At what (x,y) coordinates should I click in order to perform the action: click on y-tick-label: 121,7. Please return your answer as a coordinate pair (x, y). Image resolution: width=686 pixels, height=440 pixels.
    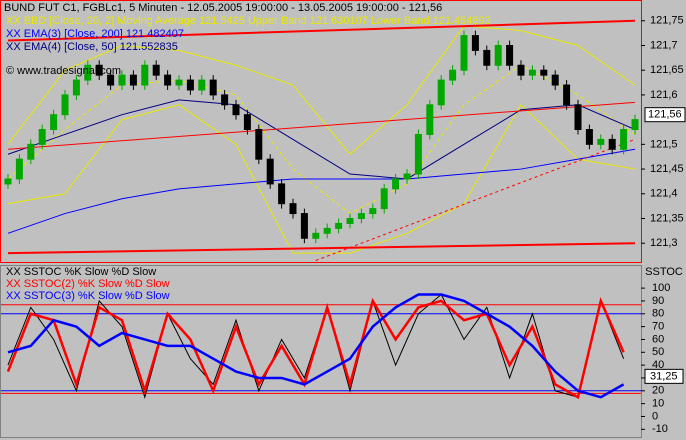
    Looking at the image, I should click on (664, 45).